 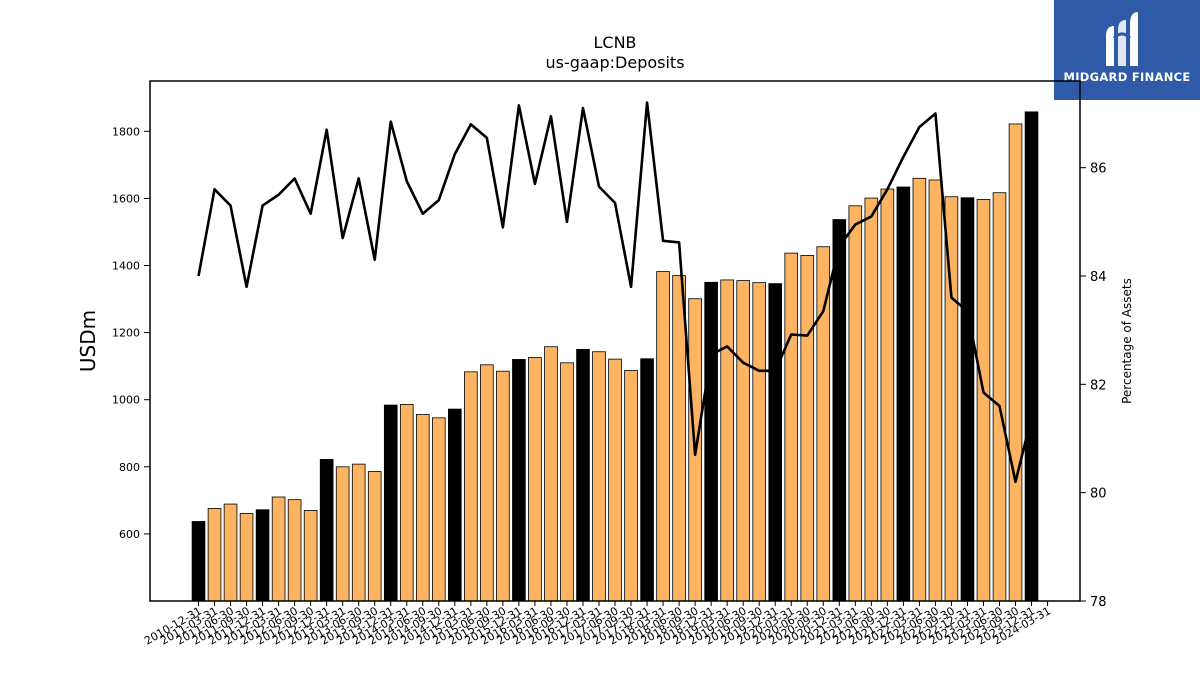 What do you see at coordinates (1098, 277) in the screenshot?
I see `y2-tick-label-84: 84` at bounding box center [1098, 277].